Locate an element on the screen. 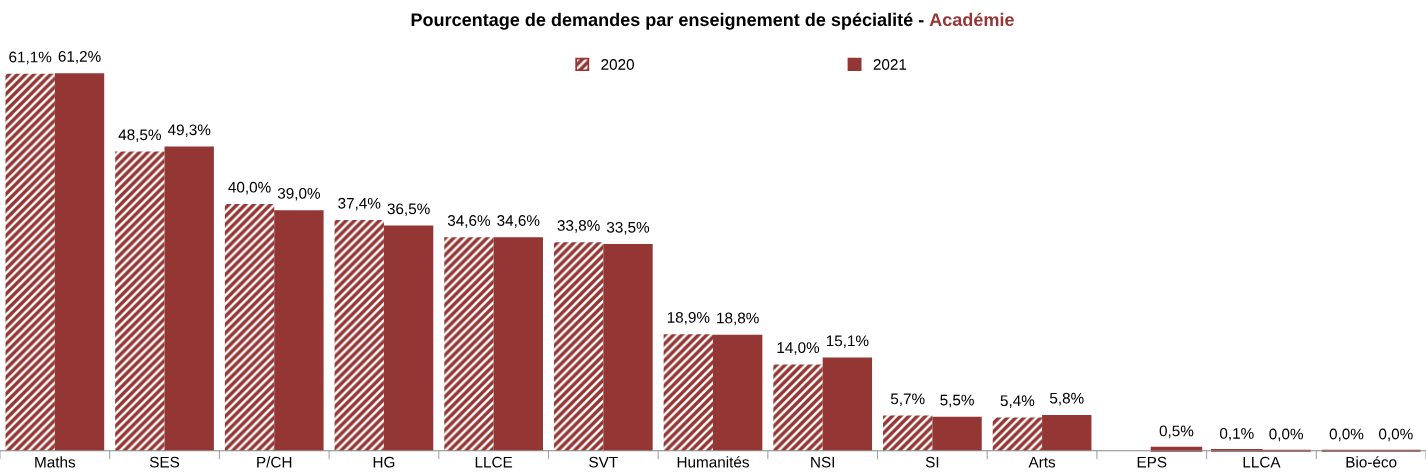 The width and height of the screenshot is (1426, 472). data-label: 40,0% is located at coordinates (249, 188).